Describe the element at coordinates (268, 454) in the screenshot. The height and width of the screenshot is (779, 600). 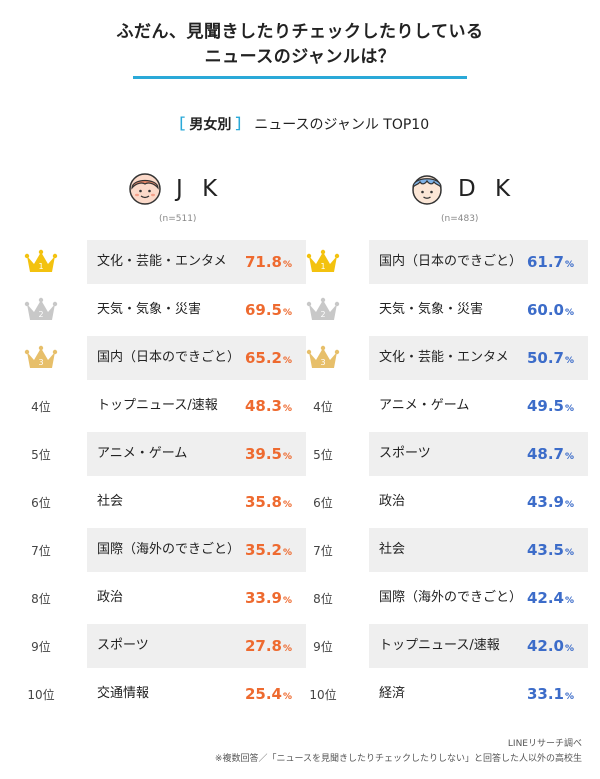
I see `percentage-value: 39.5%` at that location.